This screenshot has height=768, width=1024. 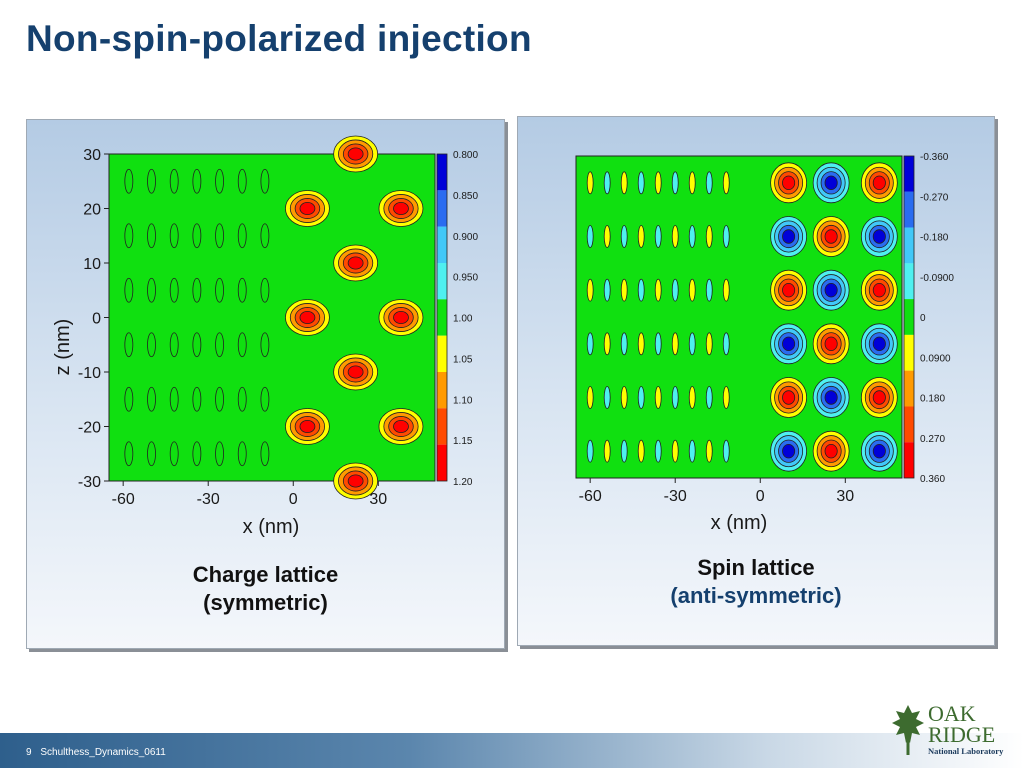 I want to click on footer-bar, so click(x=512, y=750).